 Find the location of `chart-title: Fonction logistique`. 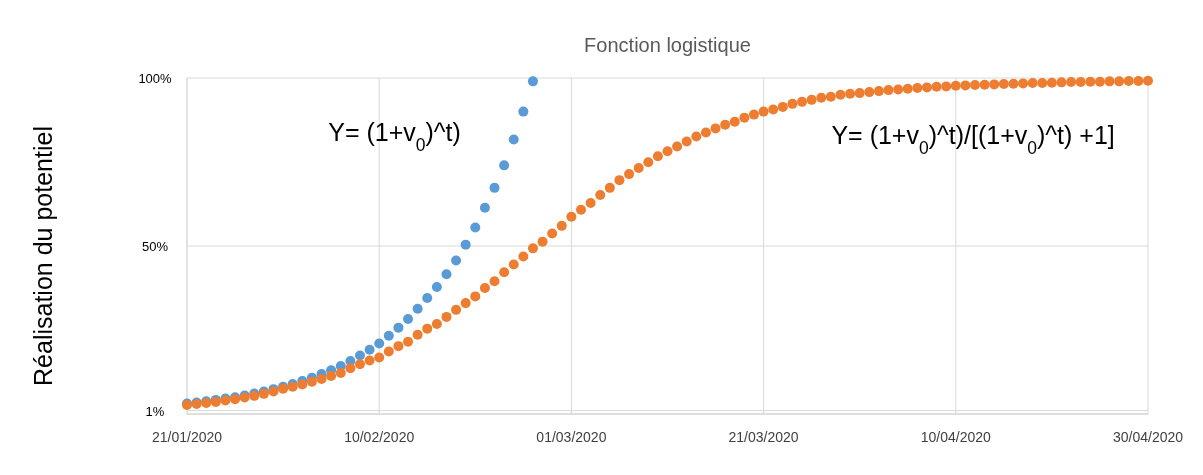

chart-title: Fonction logistique is located at coordinates (667, 45).